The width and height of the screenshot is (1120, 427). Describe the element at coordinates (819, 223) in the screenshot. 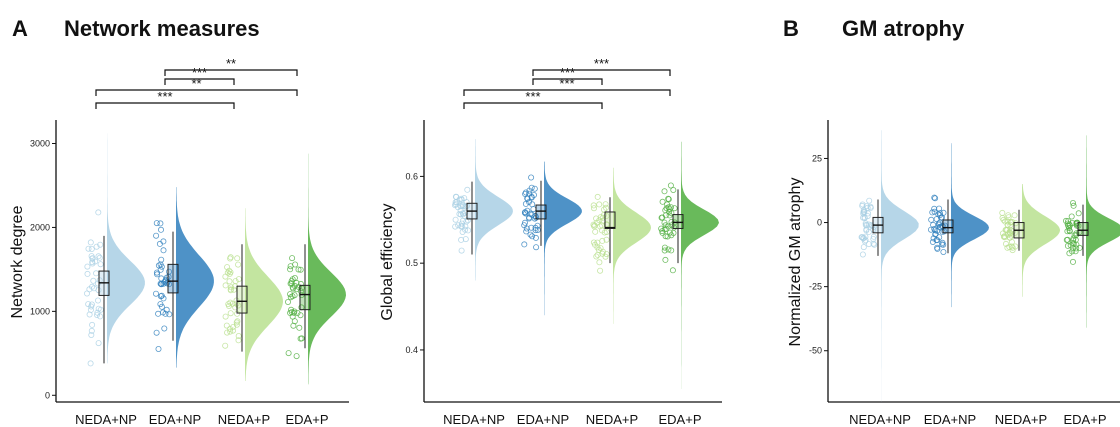

I see `y-tick-label: 0` at that location.